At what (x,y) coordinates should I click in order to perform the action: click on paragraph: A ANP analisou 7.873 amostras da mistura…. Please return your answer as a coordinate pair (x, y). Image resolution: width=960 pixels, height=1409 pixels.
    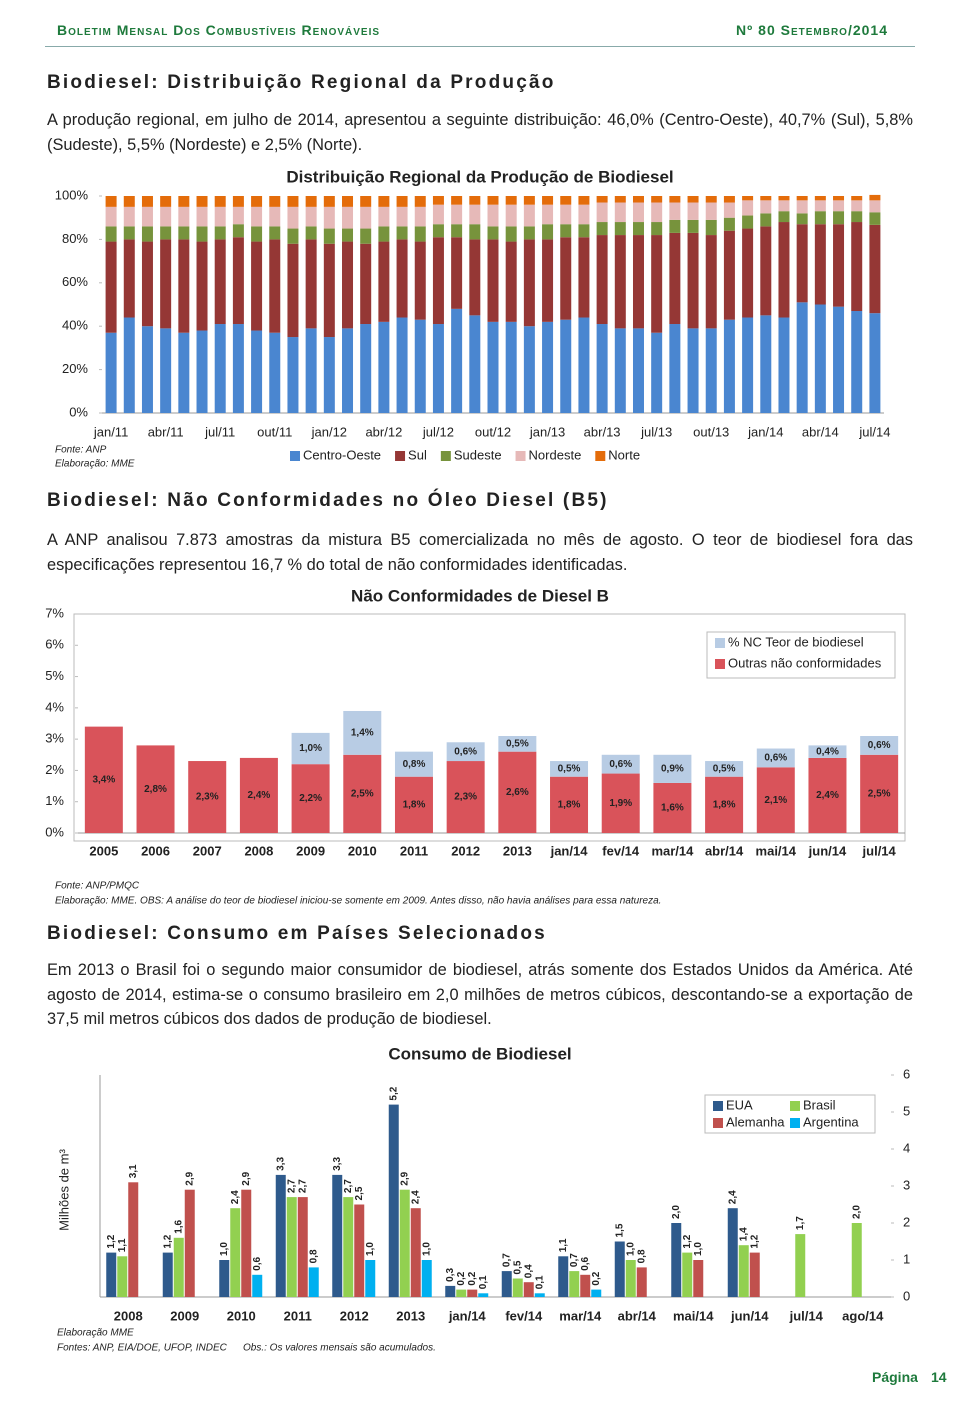
    Looking at the image, I should click on (480, 552).